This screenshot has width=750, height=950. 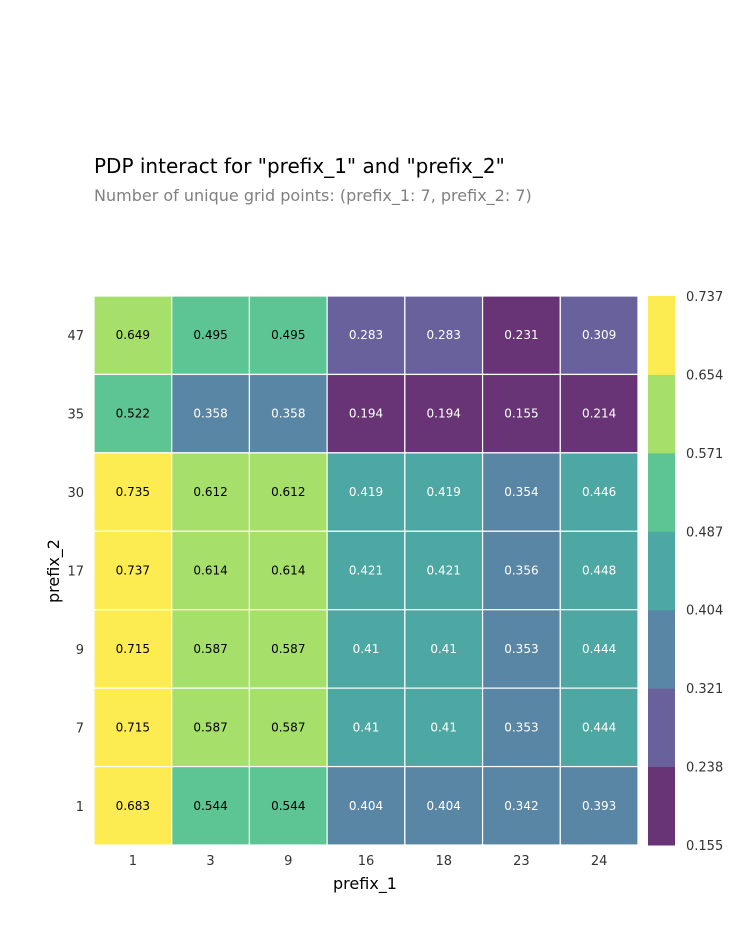 What do you see at coordinates (599, 335) in the screenshot?
I see `cell-value-label: 0.309` at bounding box center [599, 335].